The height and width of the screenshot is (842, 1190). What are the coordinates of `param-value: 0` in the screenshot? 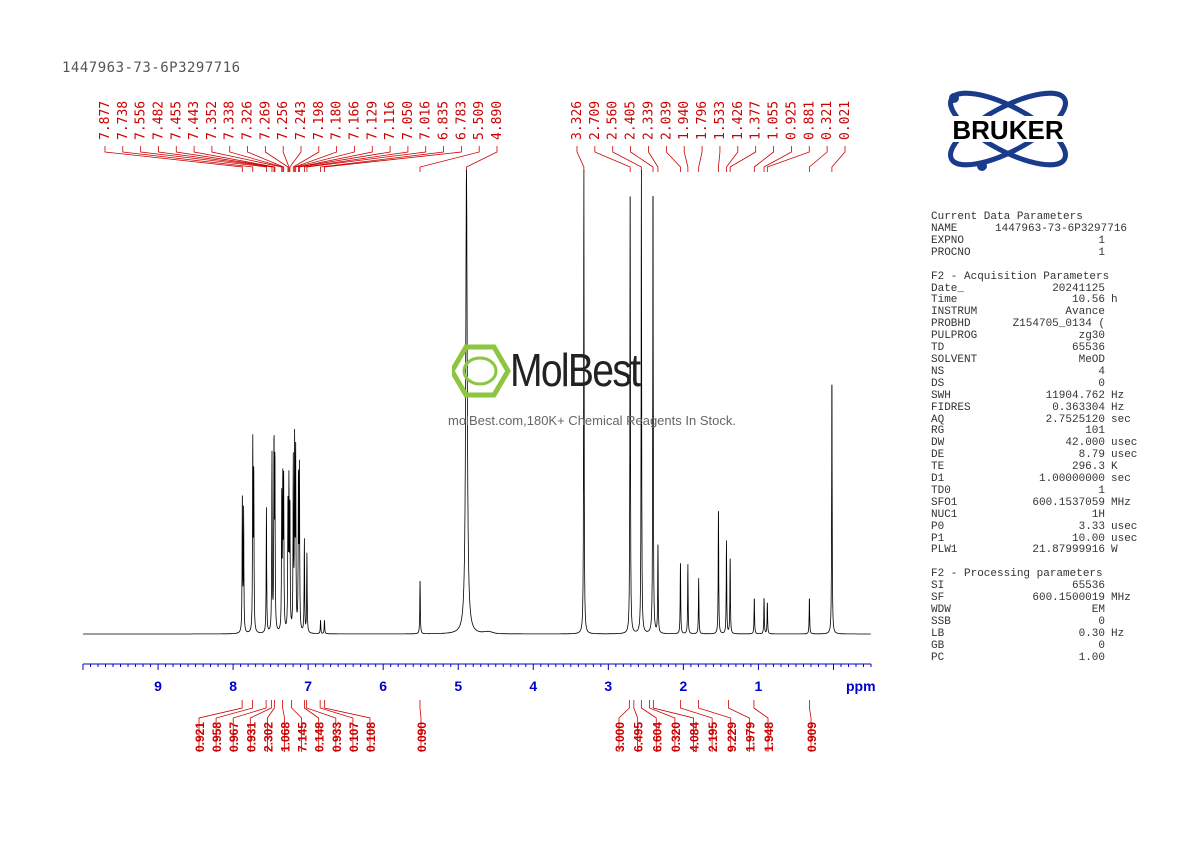 It's located at (1101, 645).